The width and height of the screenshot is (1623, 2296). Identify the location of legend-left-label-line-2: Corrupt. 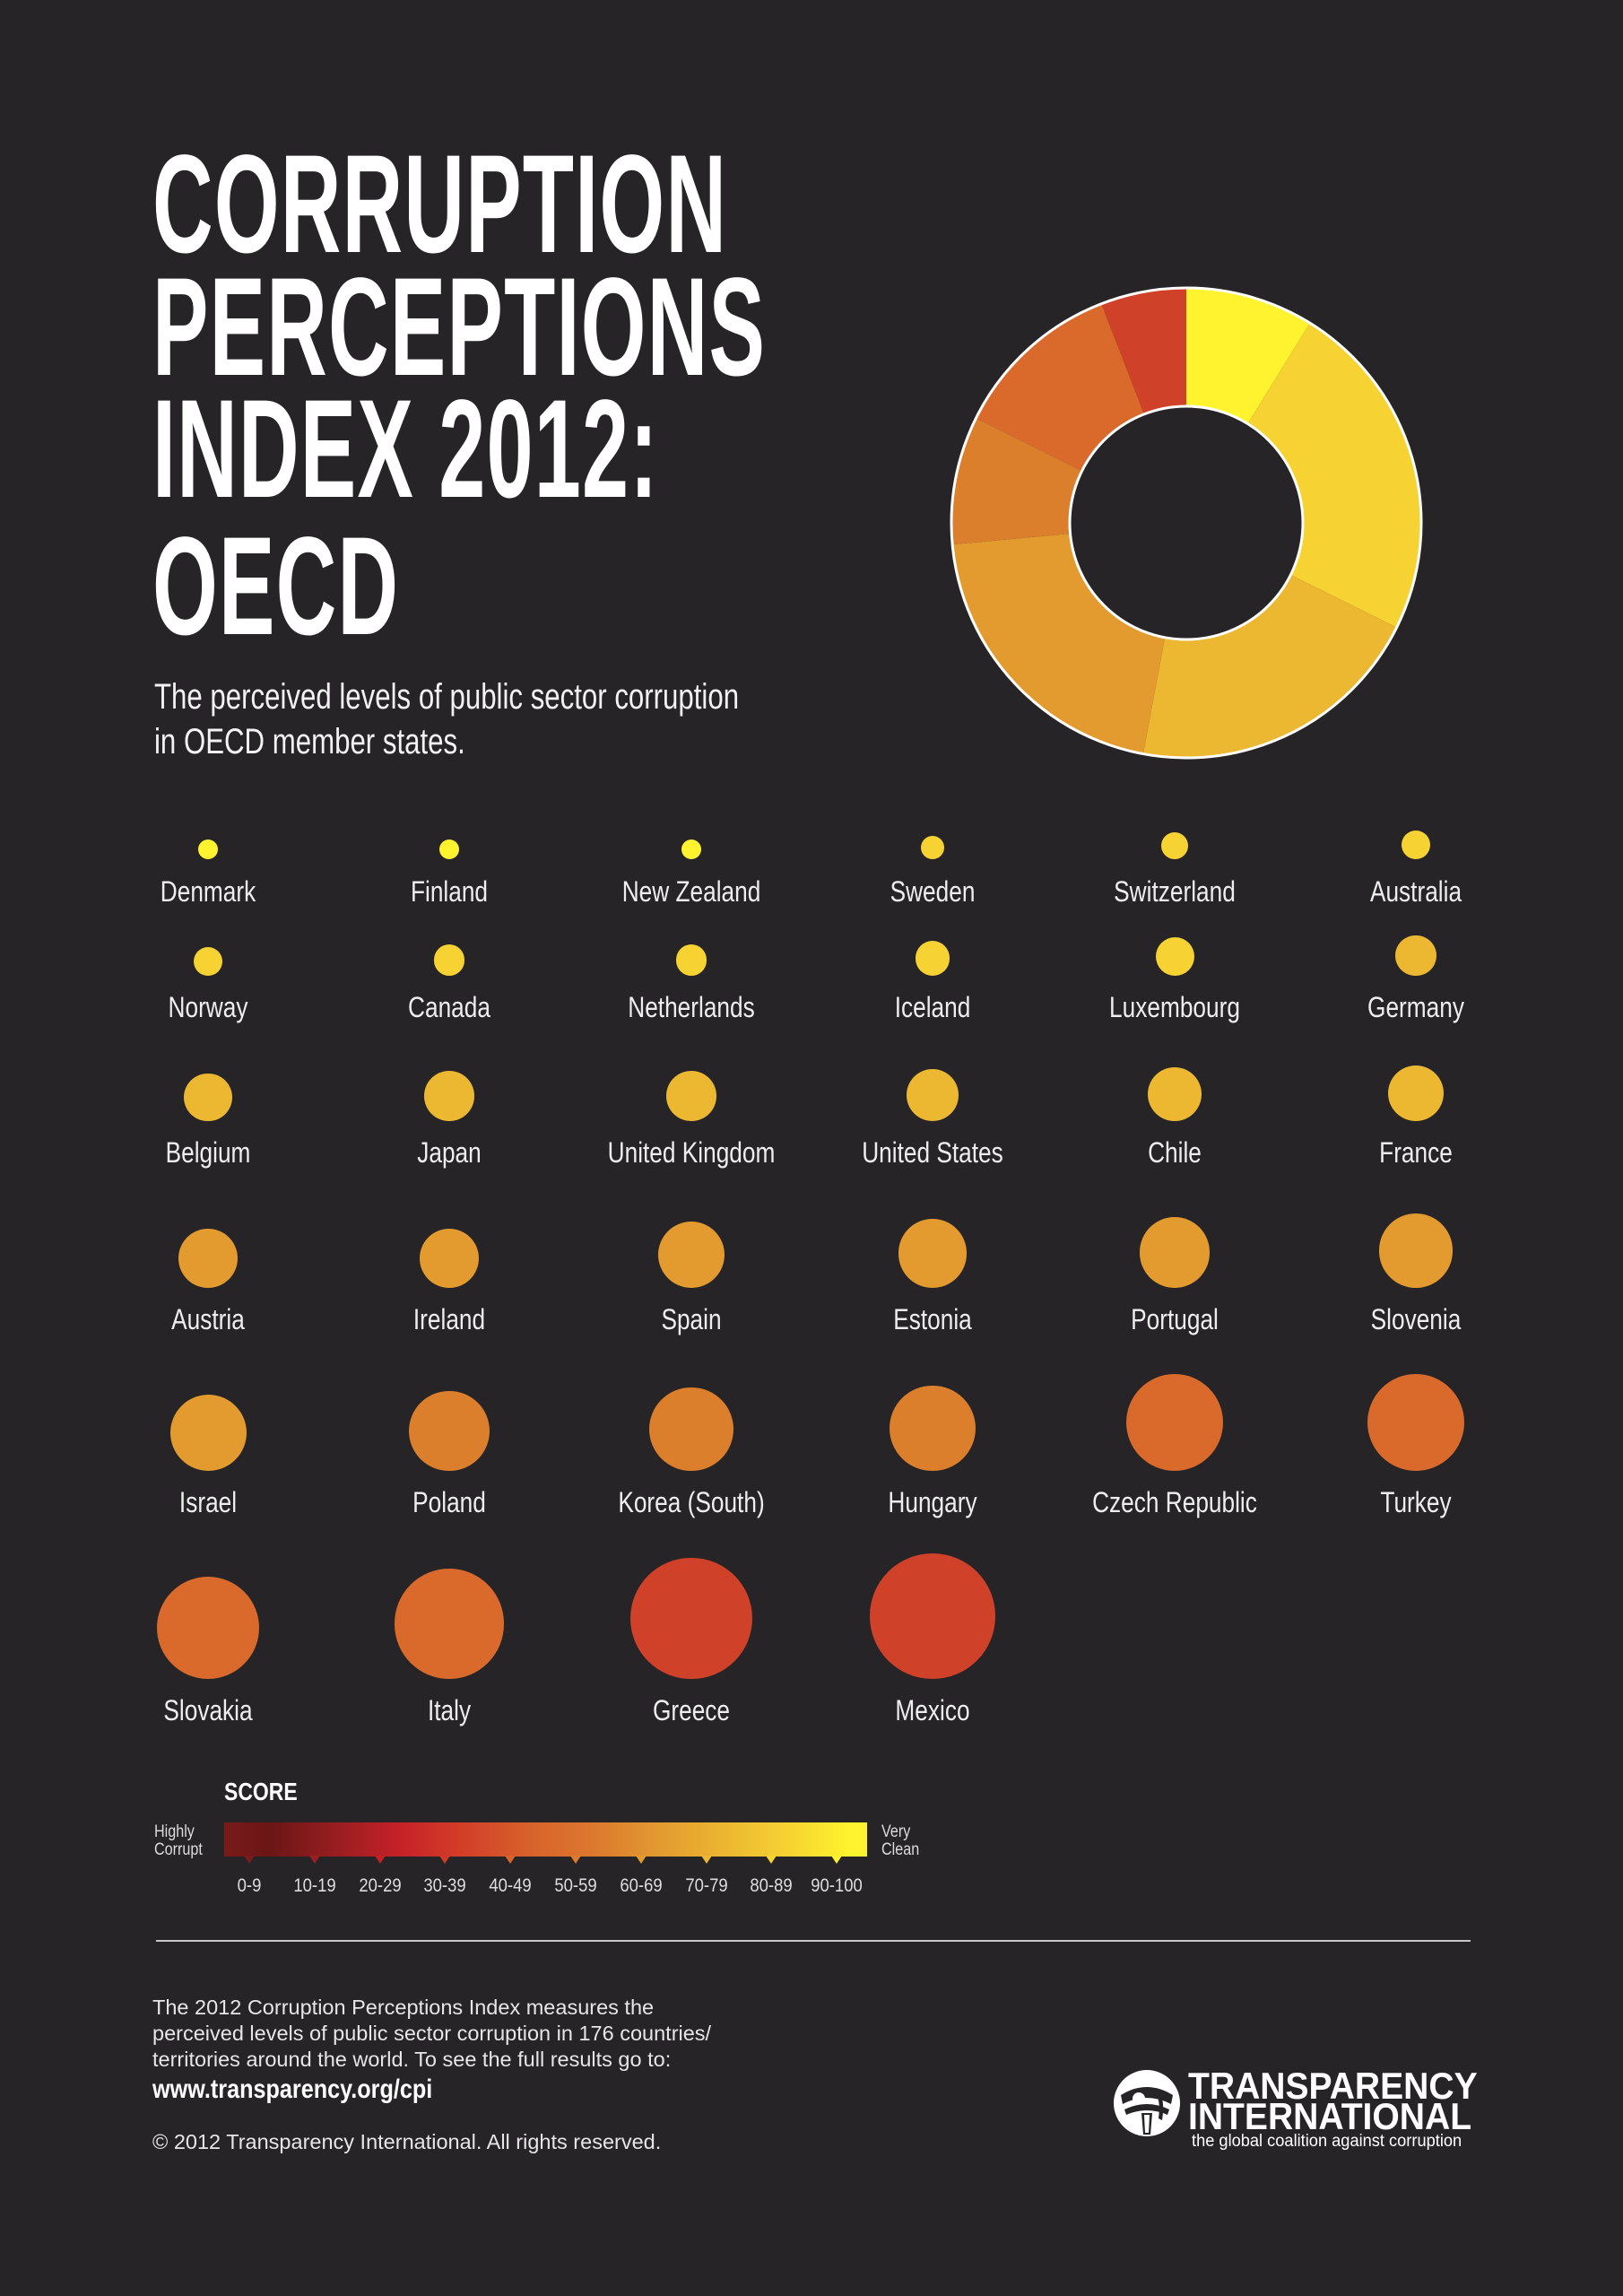
(178, 1849).